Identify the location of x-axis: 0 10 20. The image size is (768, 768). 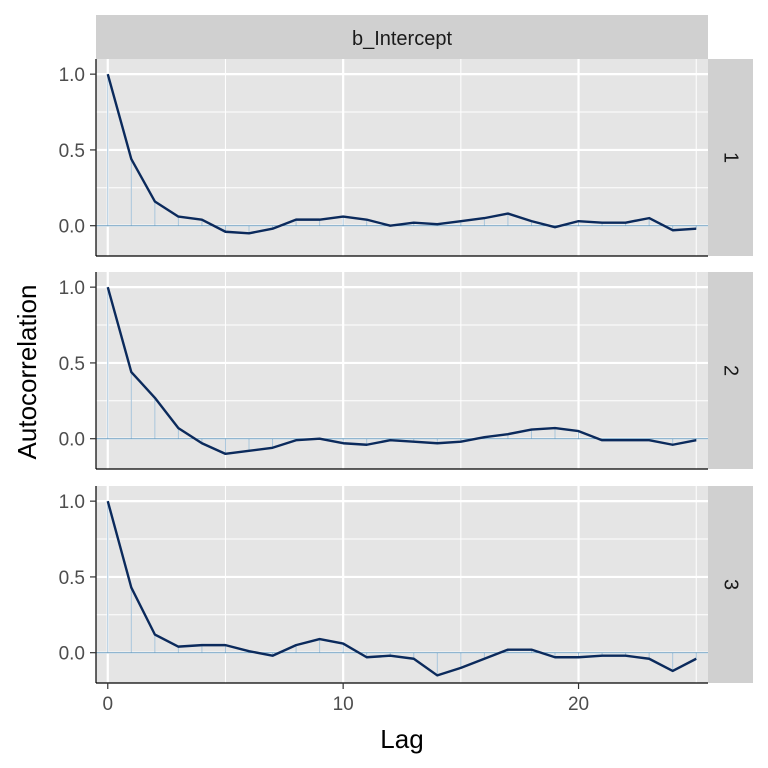
(345, 699).